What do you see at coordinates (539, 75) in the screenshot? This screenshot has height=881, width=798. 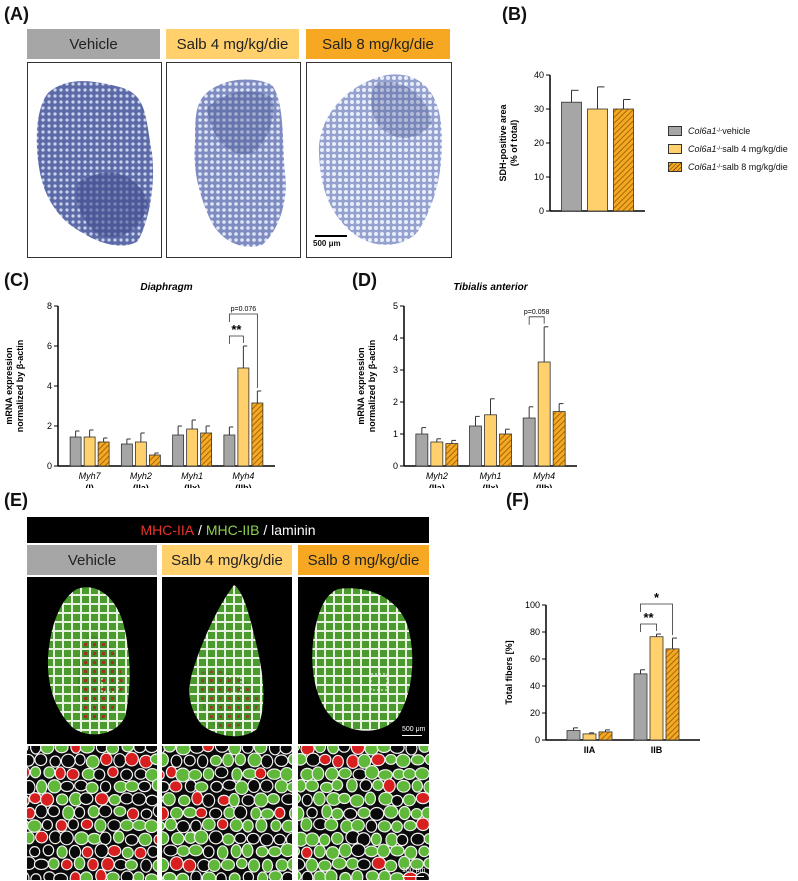 I see `y-tick-label: 40` at bounding box center [539, 75].